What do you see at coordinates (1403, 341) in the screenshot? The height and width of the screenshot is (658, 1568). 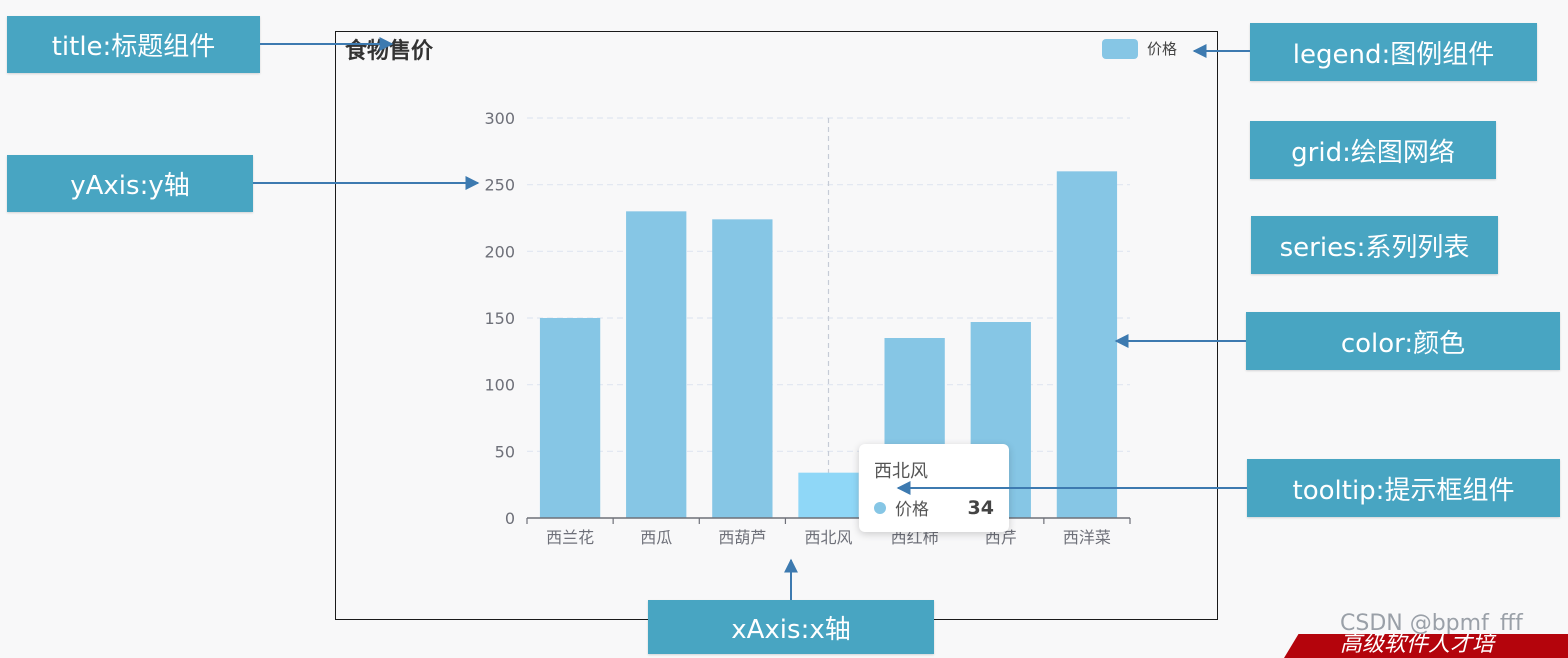 I see `callout-color: color:颜色` at bounding box center [1403, 341].